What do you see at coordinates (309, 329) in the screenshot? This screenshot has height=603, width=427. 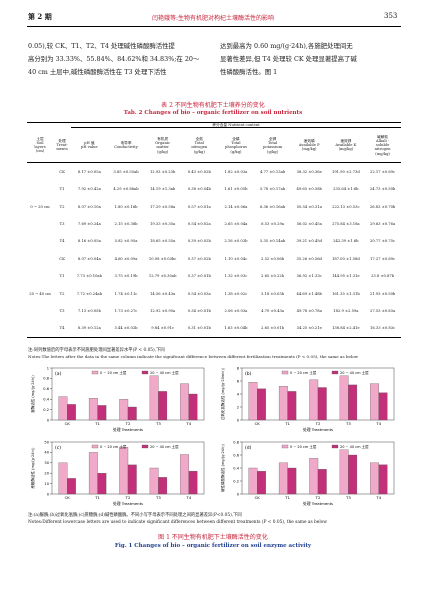 I see `cell: 34.25 ±0.21e` at bounding box center [309, 329].